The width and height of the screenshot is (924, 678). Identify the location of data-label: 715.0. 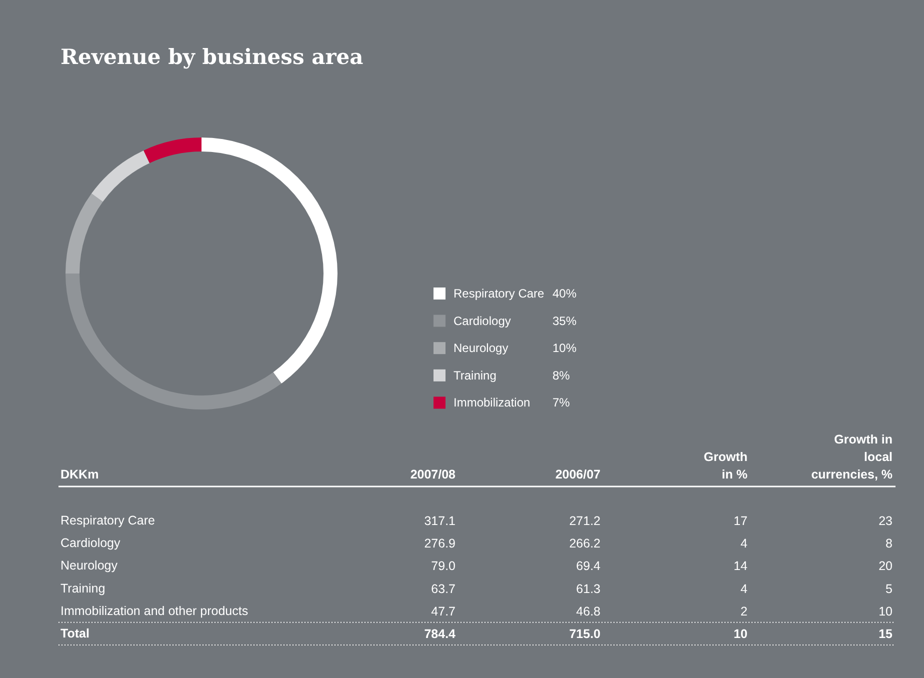
(585, 634).